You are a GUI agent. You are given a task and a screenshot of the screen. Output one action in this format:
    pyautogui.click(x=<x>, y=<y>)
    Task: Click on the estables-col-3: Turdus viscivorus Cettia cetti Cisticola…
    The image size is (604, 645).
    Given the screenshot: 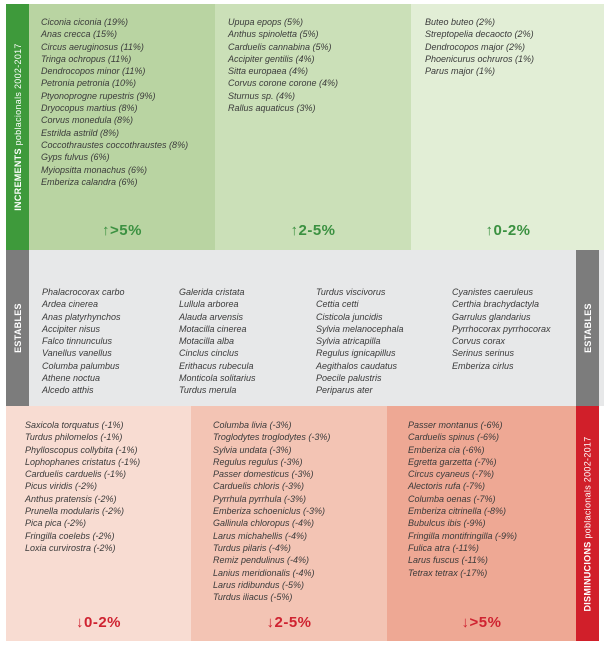 What is the action you would take?
    pyautogui.click(x=360, y=341)
    